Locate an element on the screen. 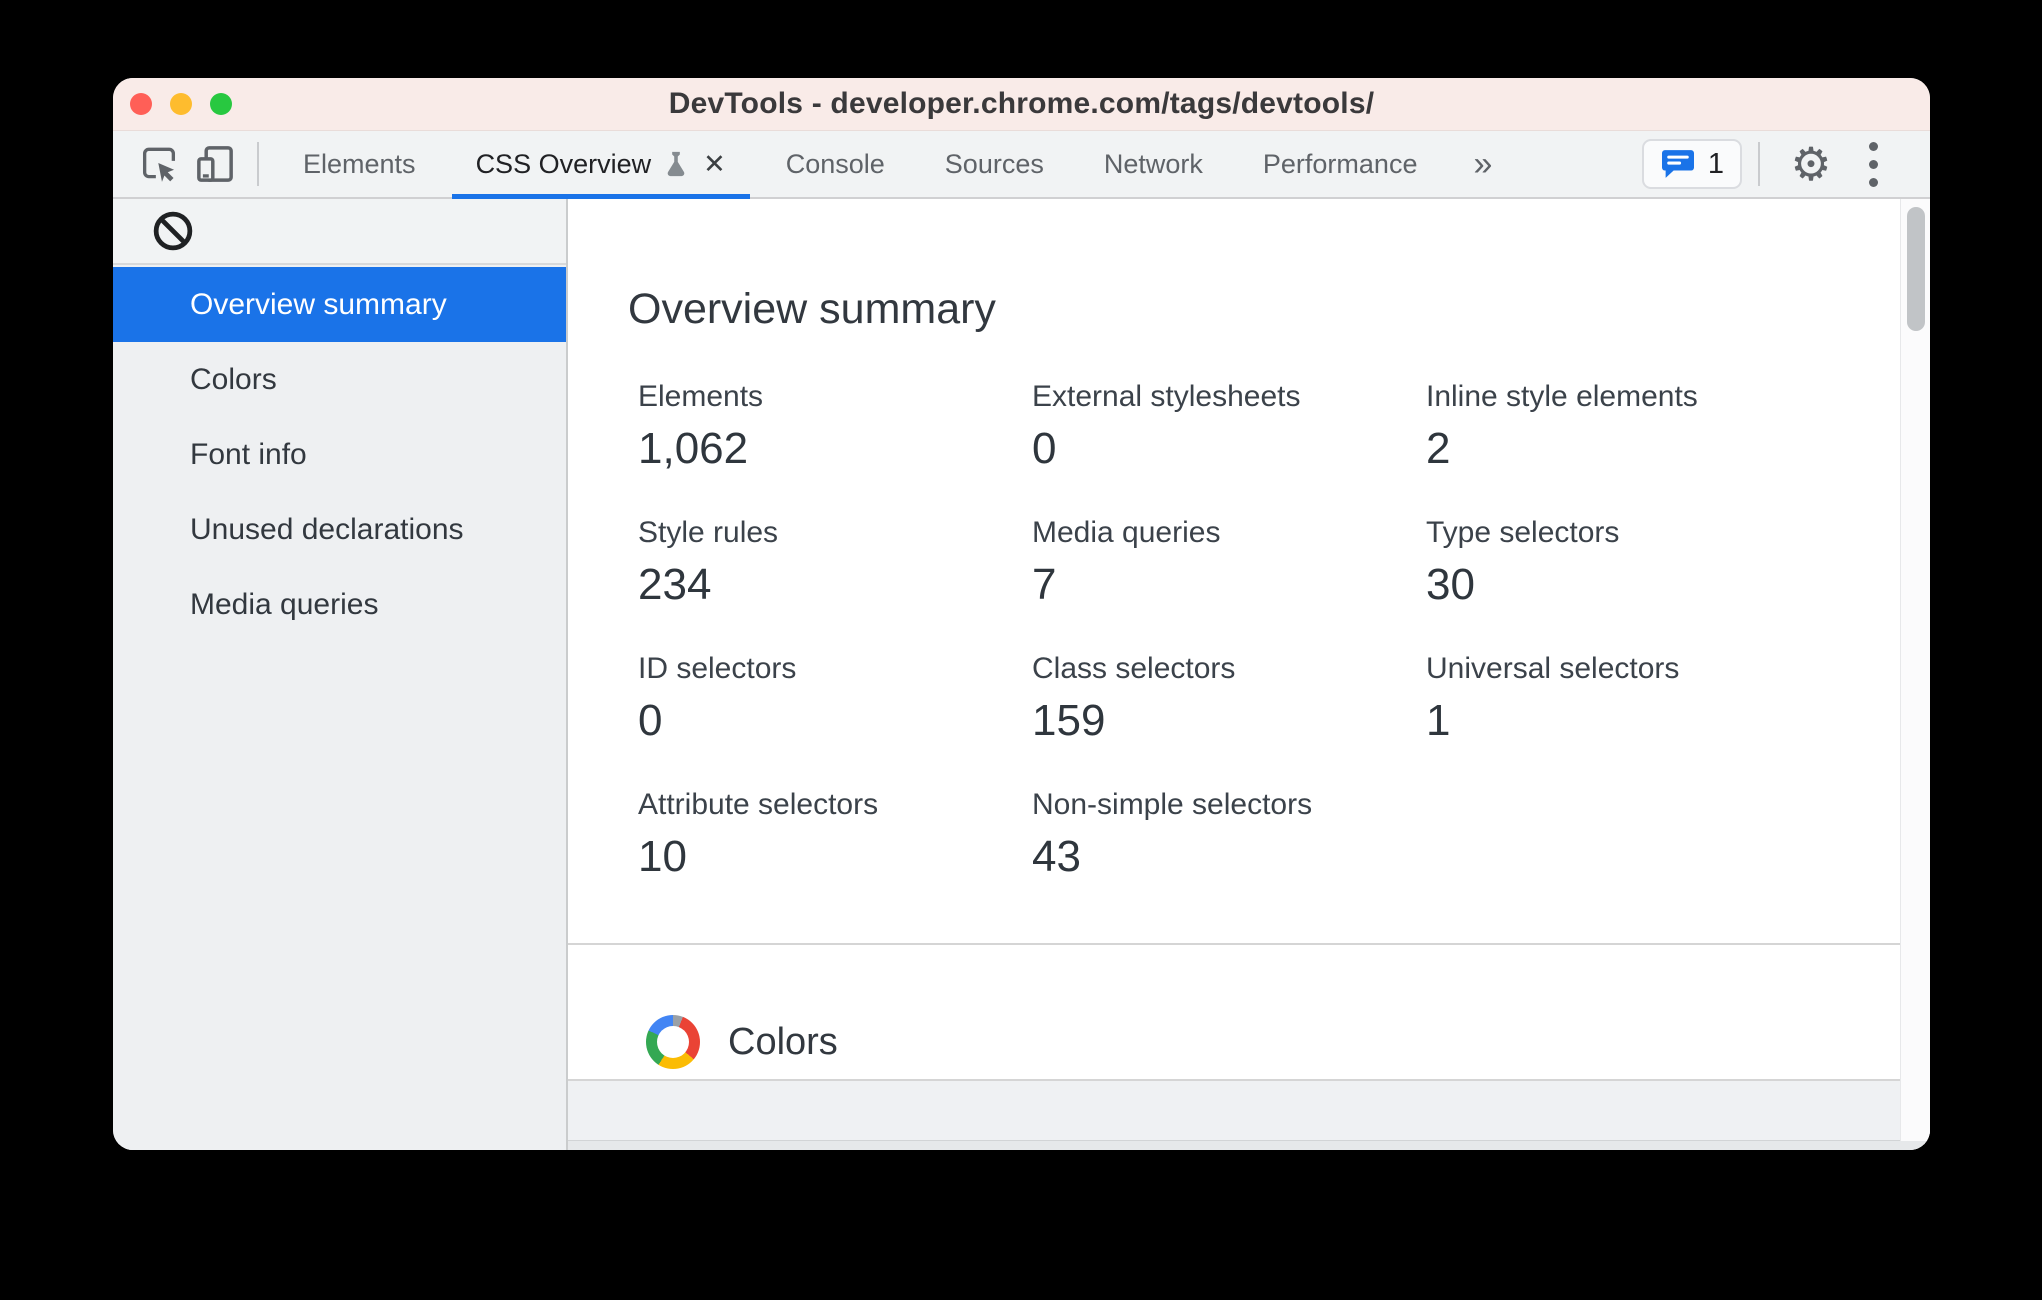 Image resolution: width=2042 pixels, height=1300 pixels. horizontal-scrollbar is located at coordinates (1249, 1145).